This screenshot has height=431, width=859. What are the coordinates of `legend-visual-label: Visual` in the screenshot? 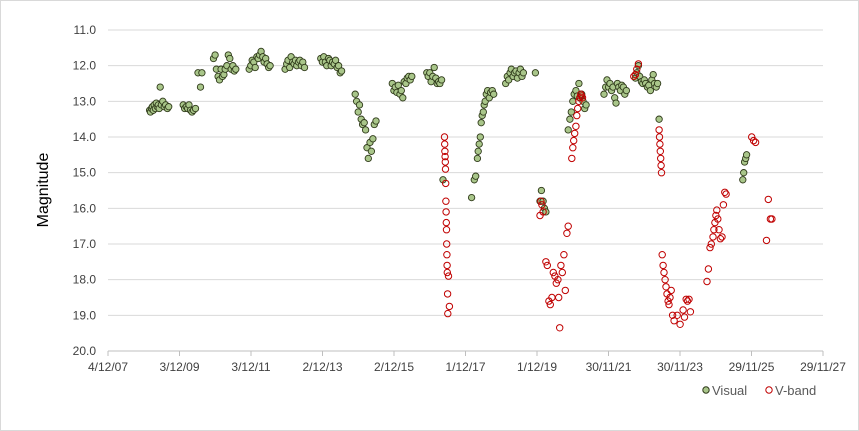 It's located at (729, 390).